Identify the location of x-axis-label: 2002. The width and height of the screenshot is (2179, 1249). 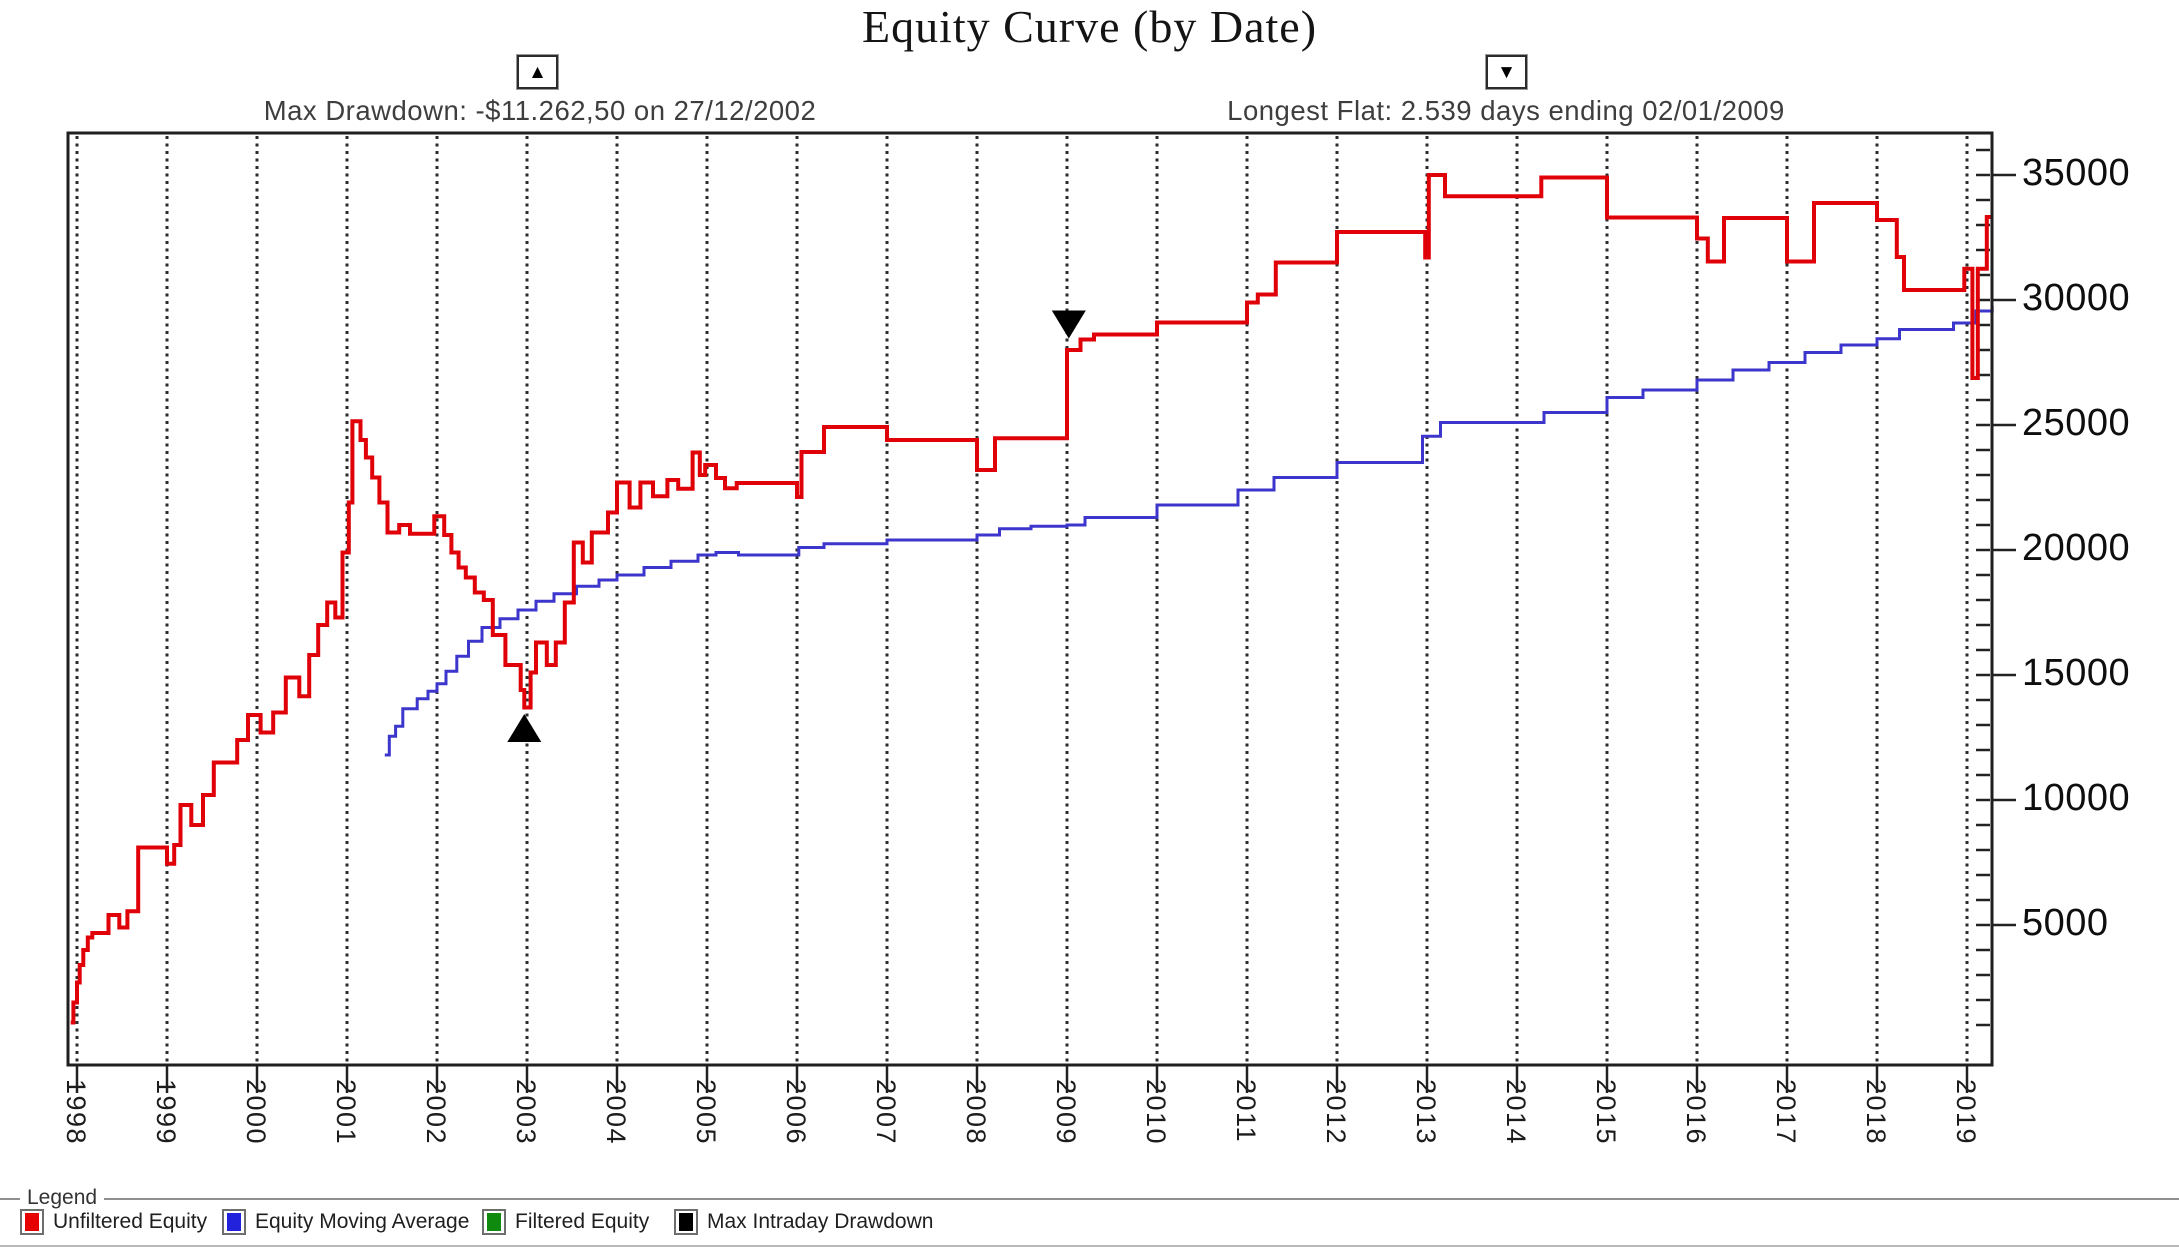
(436, 1112).